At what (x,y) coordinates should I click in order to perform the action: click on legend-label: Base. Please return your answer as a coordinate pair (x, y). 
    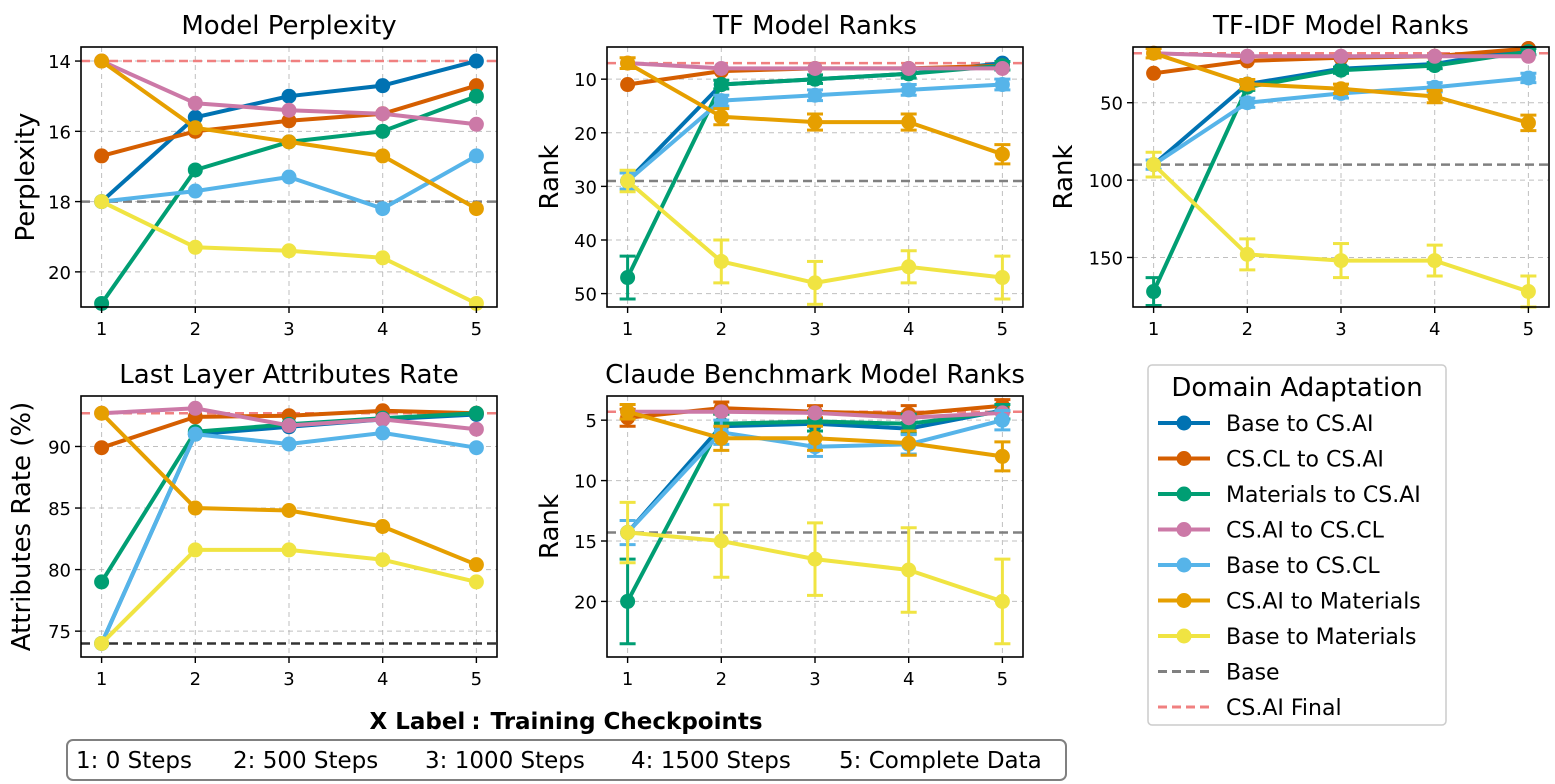
    Looking at the image, I should click on (1253, 673).